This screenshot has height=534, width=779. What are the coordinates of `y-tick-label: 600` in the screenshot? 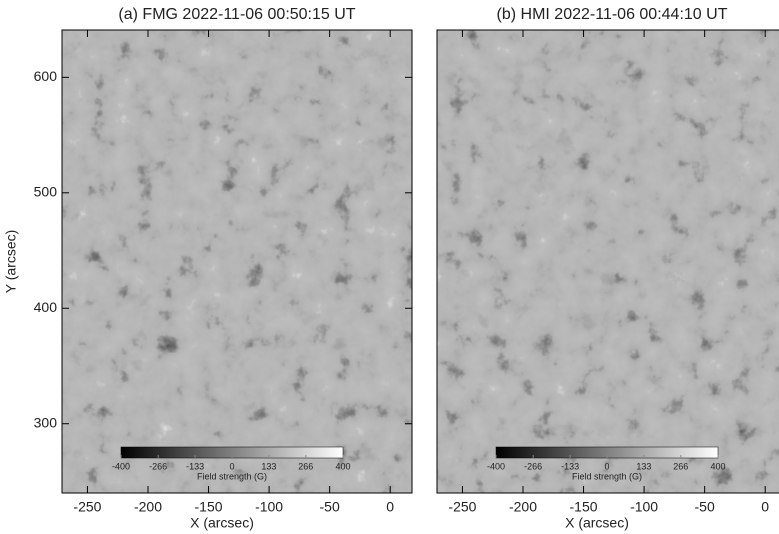 It's located at (46, 76).